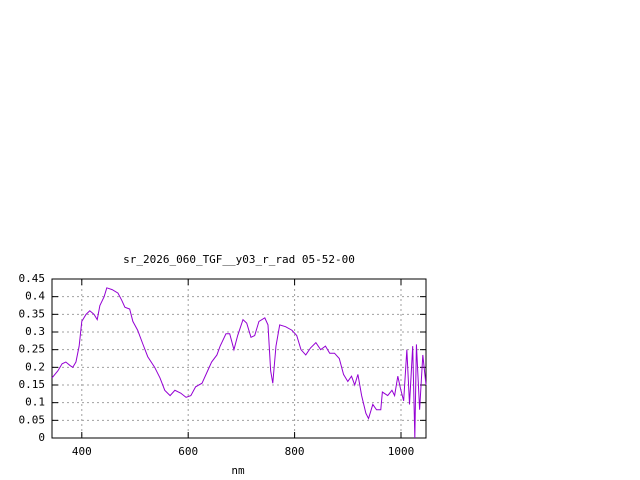 Image resolution: width=640 pixels, height=480 pixels. Describe the element at coordinates (41, 437) in the screenshot. I see `y-tick-label: 0` at that location.